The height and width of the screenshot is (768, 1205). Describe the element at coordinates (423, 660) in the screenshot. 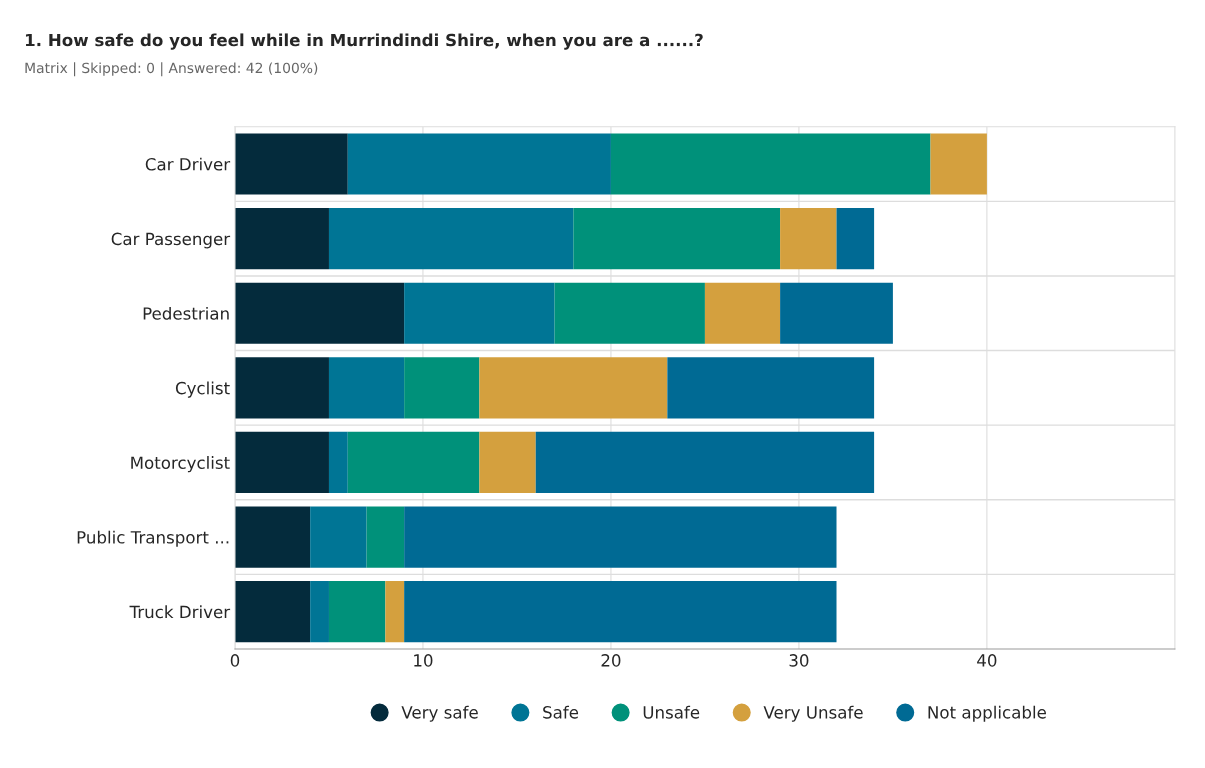

I see `x-tick-label: 10` at that location.